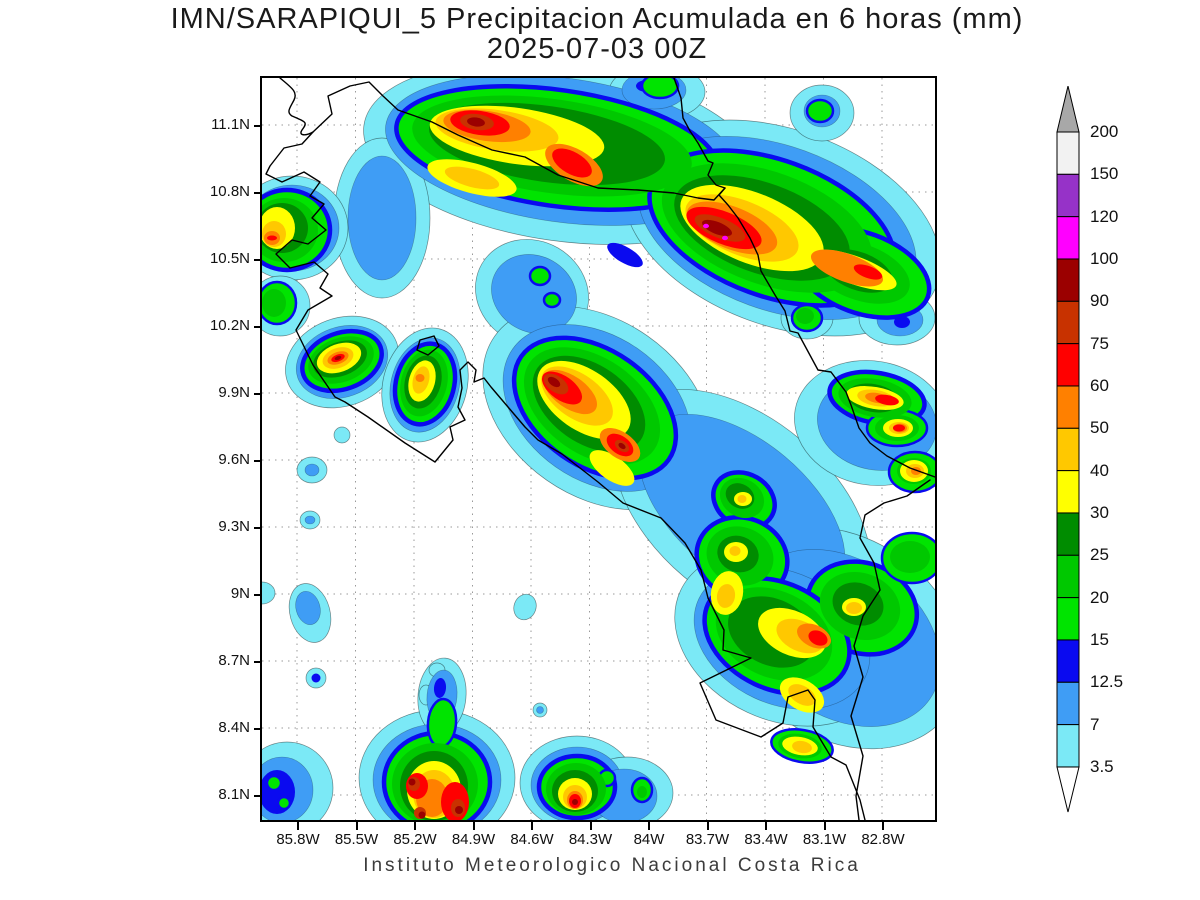 This screenshot has width=1200, height=900. I want to click on lon-axis-label: 84.6W, so click(532, 839).